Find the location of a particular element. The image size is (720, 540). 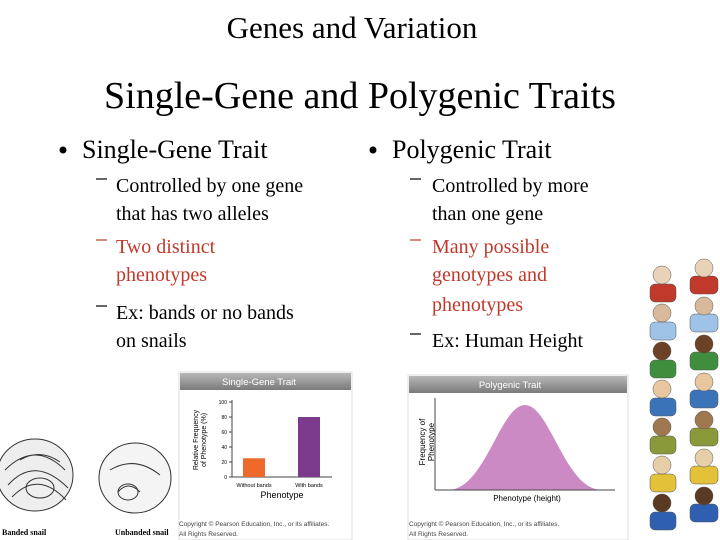

sub-bullet: Controlled by more is located at coordinates (510, 186).